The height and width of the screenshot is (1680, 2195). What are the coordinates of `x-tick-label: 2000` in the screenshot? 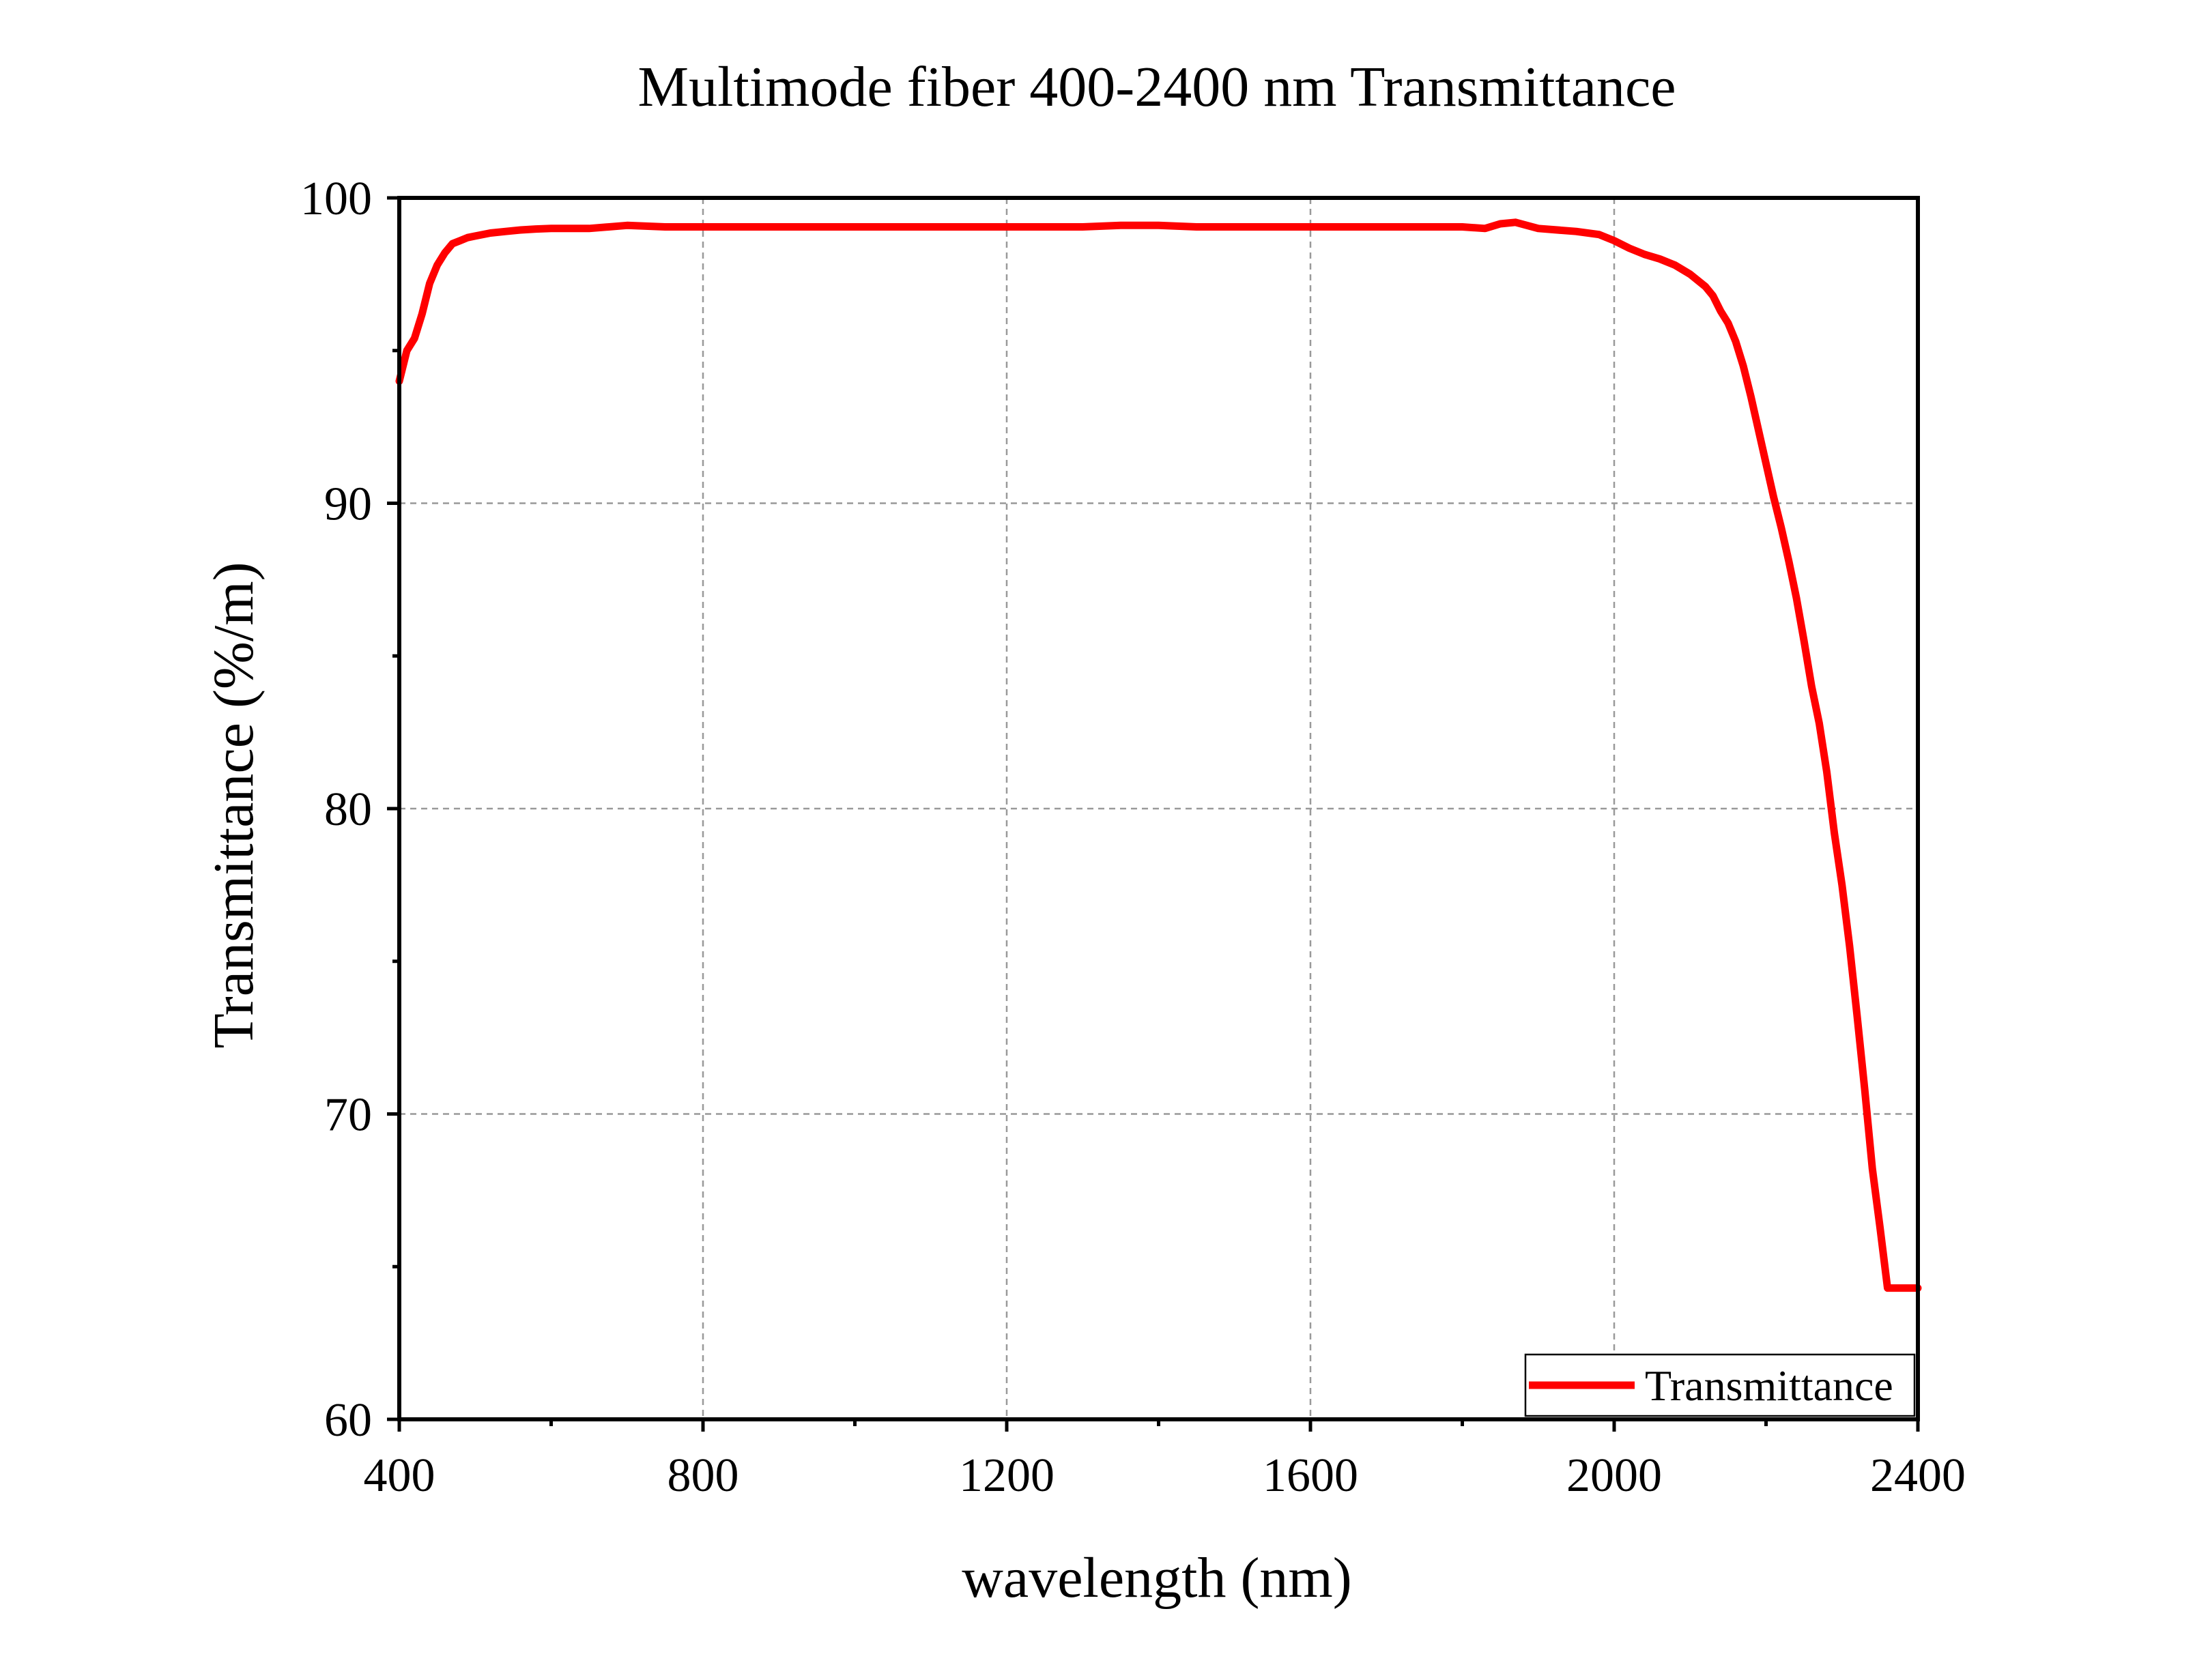 It's located at (1614, 1476).